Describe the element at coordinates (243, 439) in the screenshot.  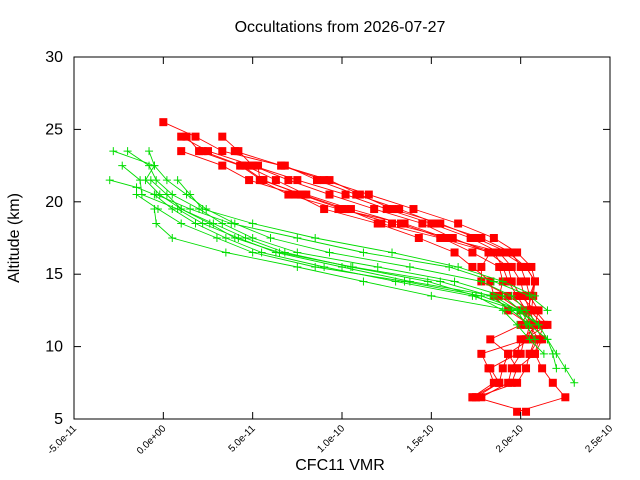
I see `x-tick-label: 5.0e-11` at that location.